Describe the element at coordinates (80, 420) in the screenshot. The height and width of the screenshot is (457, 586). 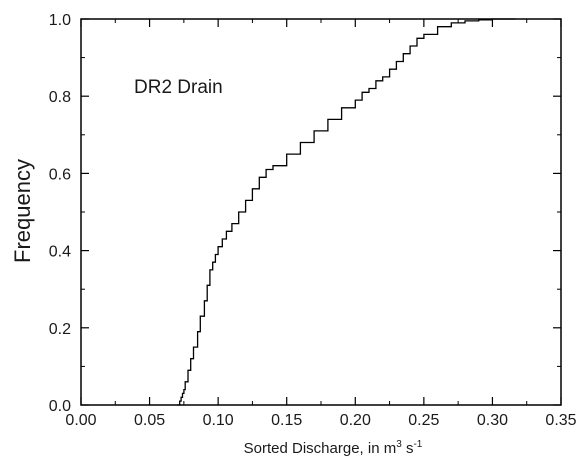
I see `x-tick-label-0: 0.00` at that location.